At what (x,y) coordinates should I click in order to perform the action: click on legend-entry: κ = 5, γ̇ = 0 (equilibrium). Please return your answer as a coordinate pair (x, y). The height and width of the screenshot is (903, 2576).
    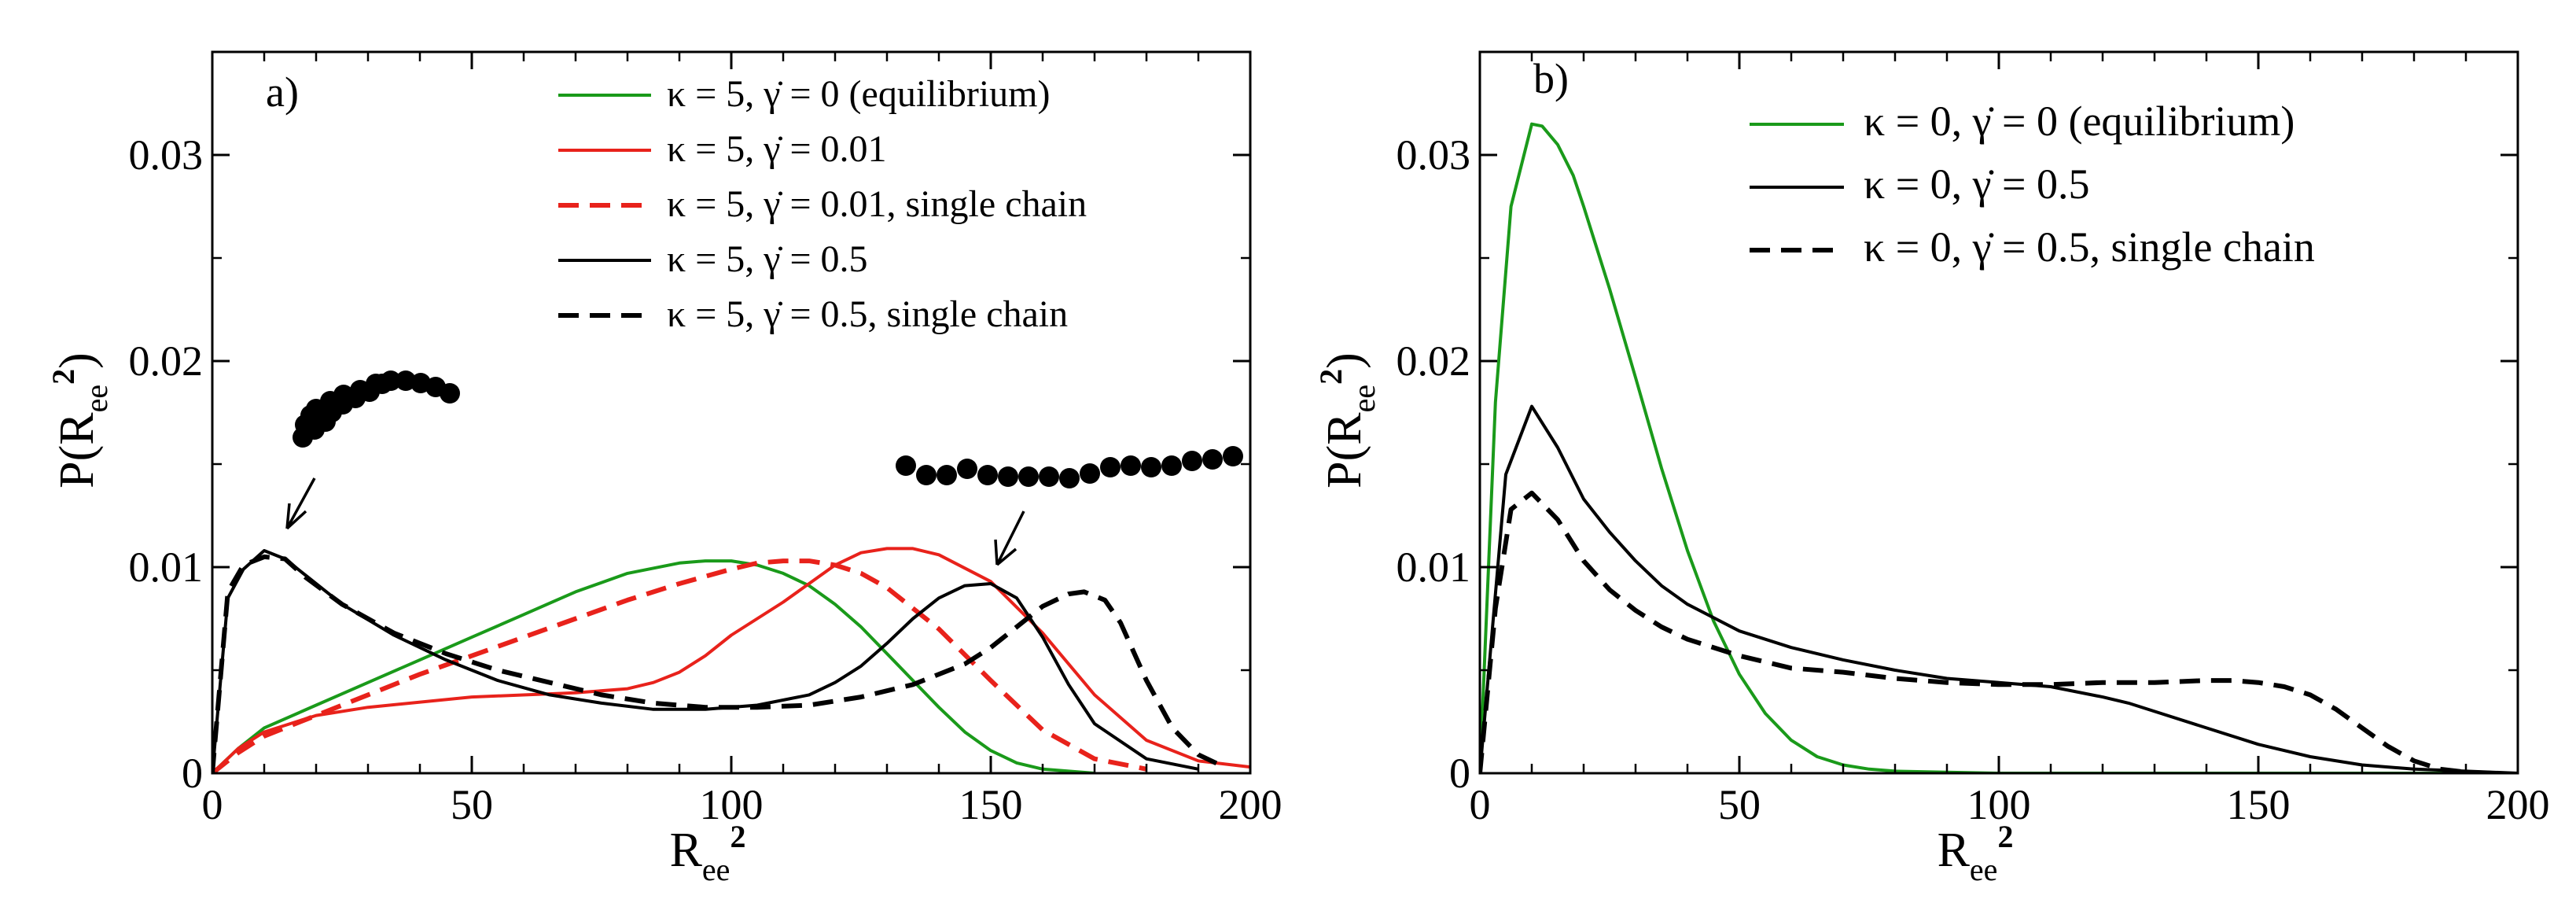
    Looking at the image, I should click on (859, 94).